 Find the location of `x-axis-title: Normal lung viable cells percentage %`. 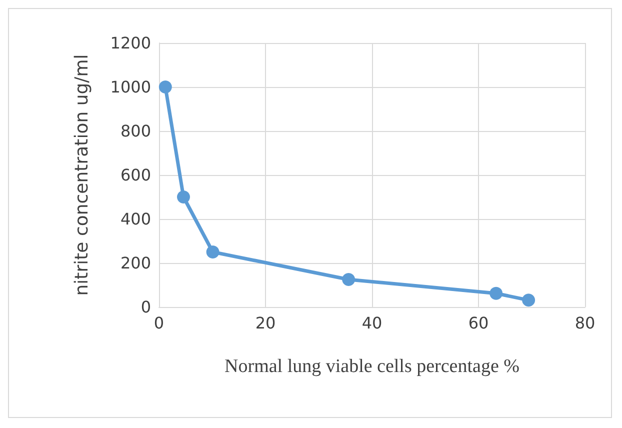

x-axis-title: Normal lung viable cells percentage % is located at coordinates (372, 366).